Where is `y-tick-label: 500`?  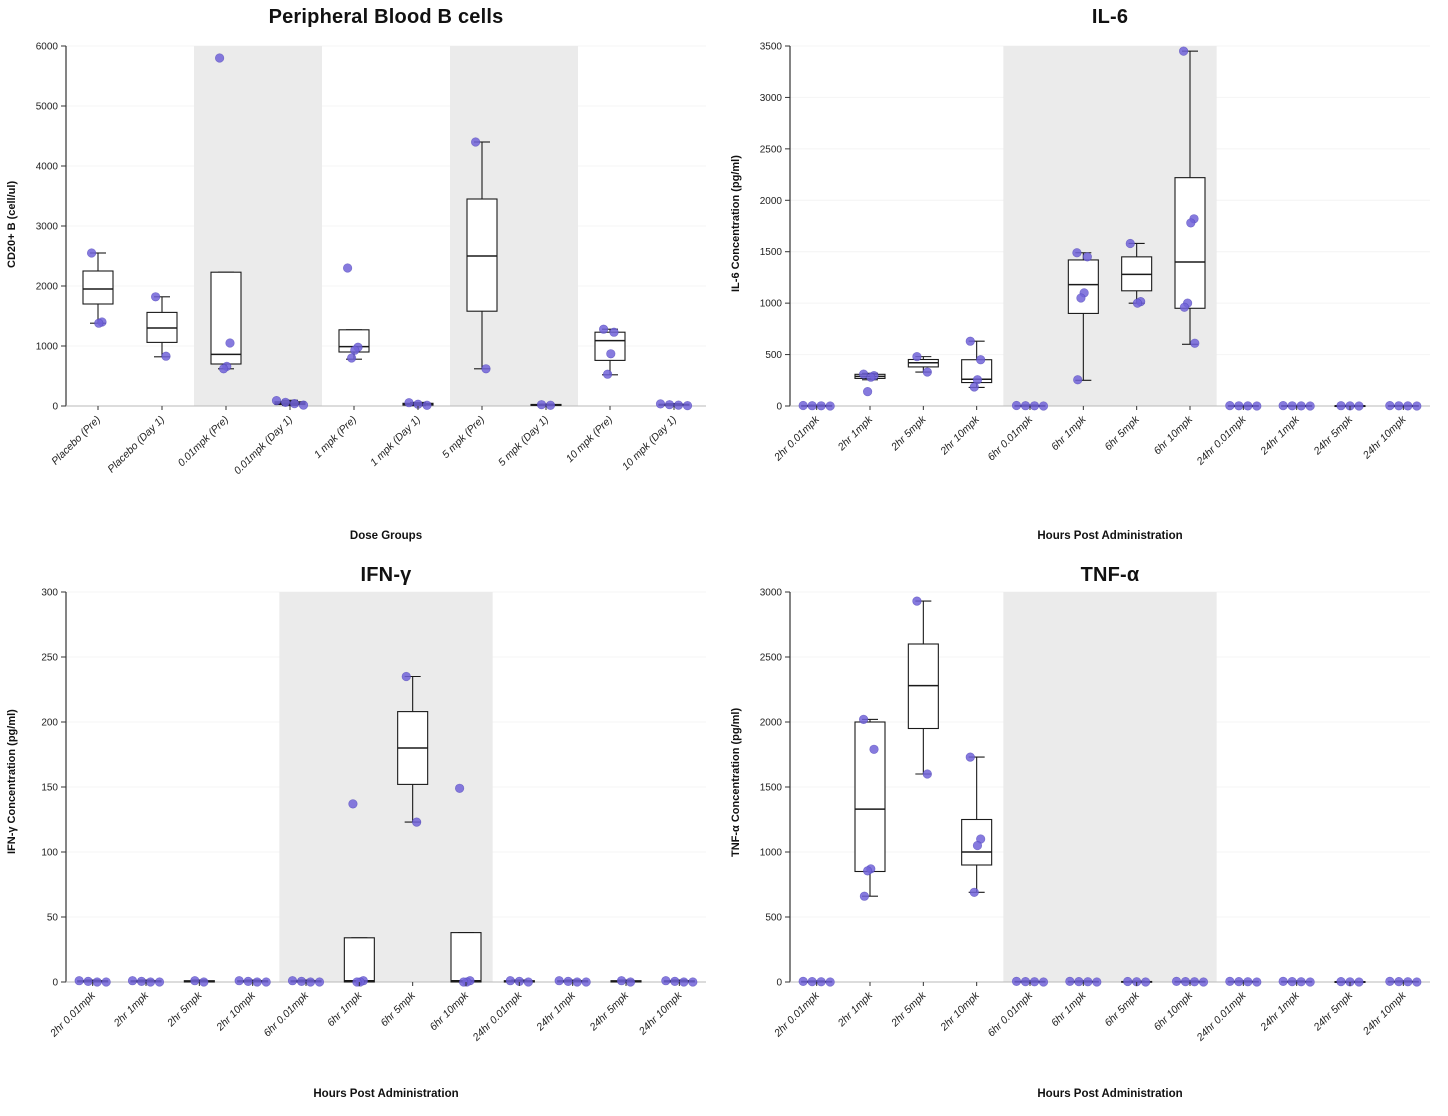
y-tick-label: 500 is located at coordinates (773, 355).